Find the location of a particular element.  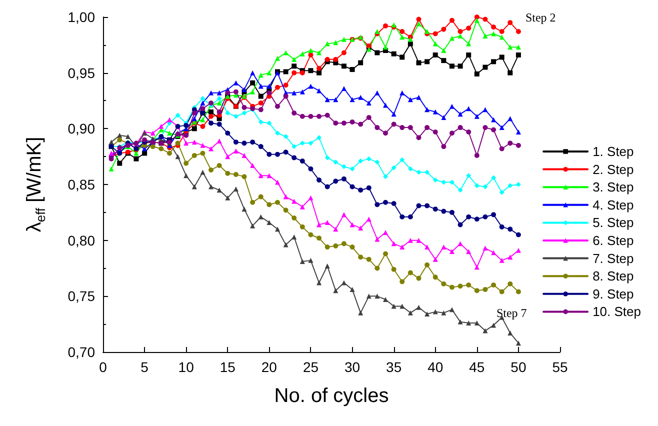

x-axis-title: No. of cycles is located at coordinates (331, 396).